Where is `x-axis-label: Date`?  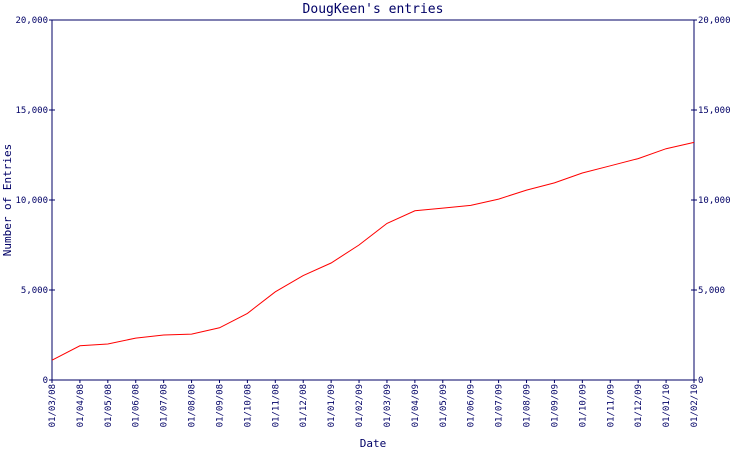 x-axis-label: Date is located at coordinates (373, 443).